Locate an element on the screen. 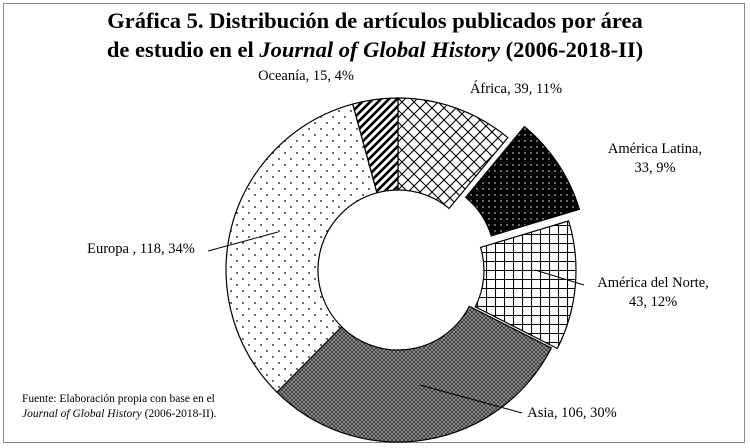 This screenshot has height=448, width=750. label-america-latina: América Latina, 33, 9% is located at coordinates (655, 158).